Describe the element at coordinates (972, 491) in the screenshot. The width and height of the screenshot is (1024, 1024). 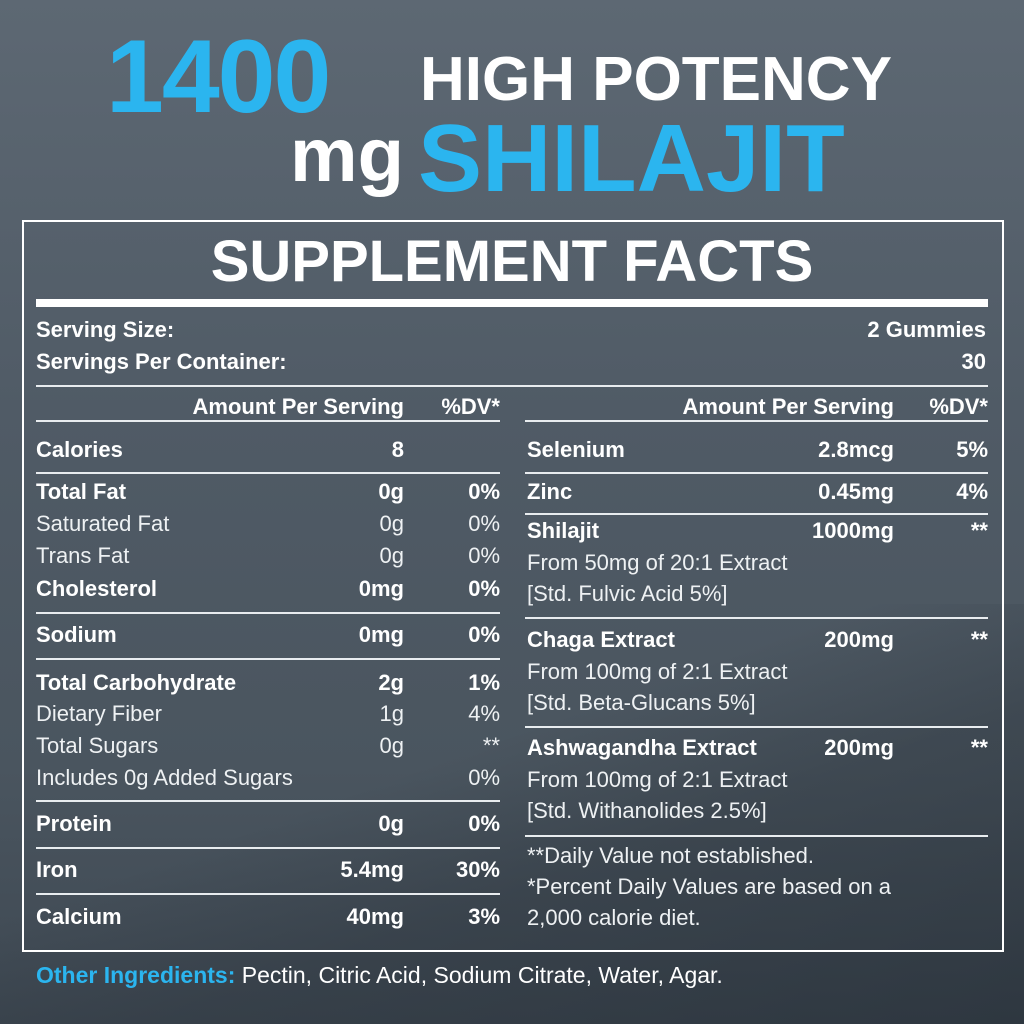
I see `ingredient-dv: 4%` at that location.